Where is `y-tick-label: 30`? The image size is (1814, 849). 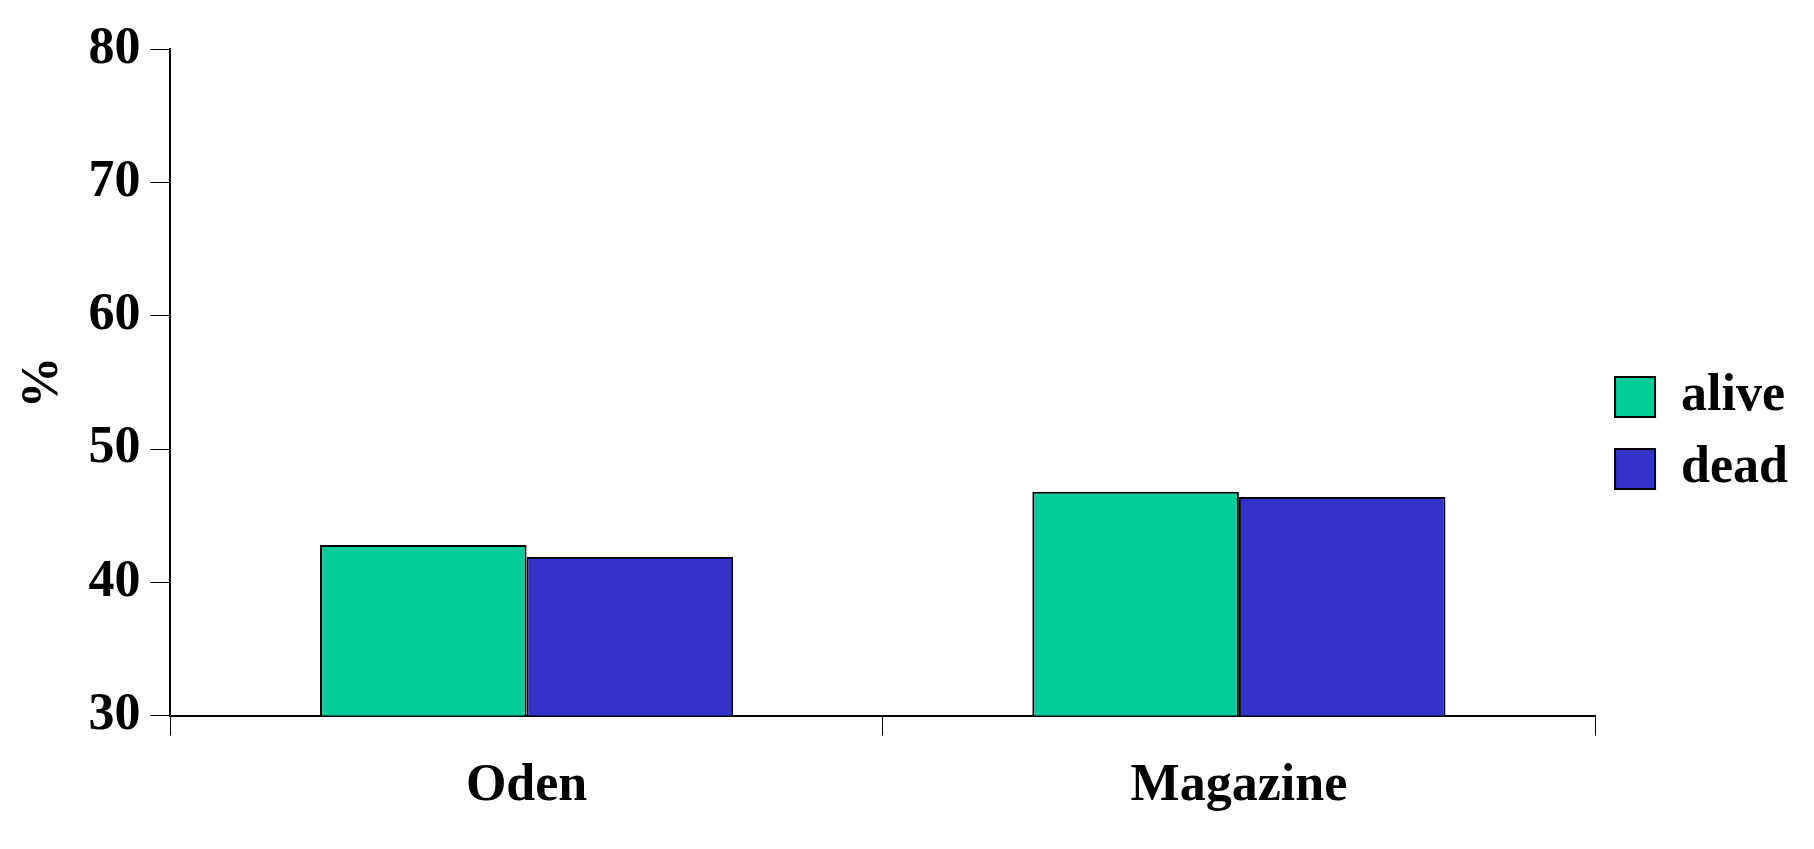
y-tick-label: 30 is located at coordinates (114, 712).